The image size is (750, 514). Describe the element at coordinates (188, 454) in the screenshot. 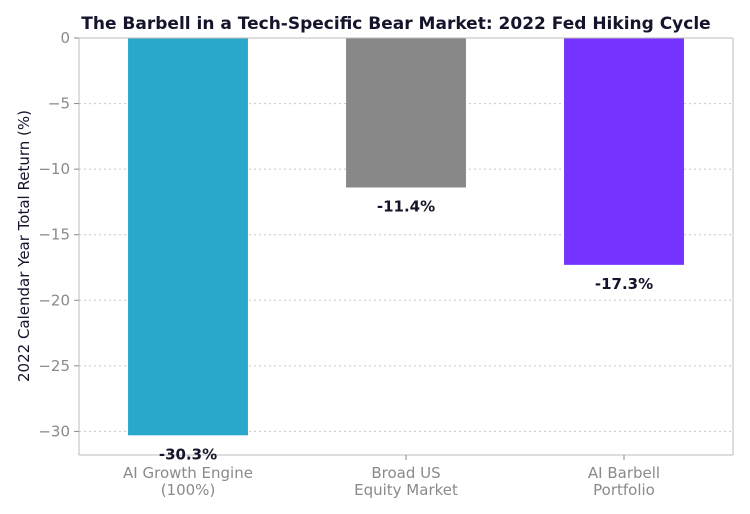

I see `data-label: -30.3%` at that location.